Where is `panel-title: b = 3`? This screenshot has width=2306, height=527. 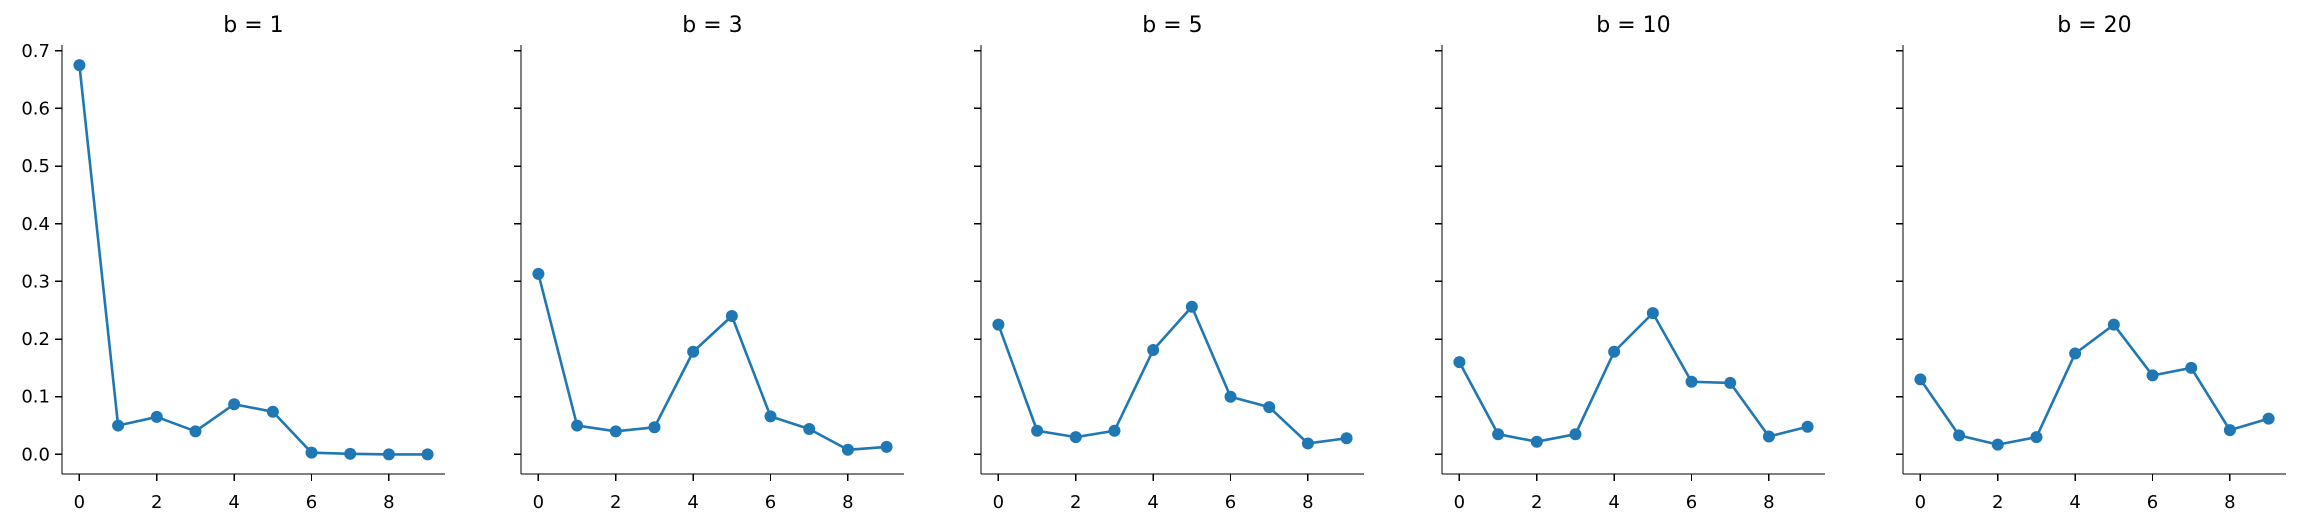 panel-title: b = 3 is located at coordinates (712, 25).